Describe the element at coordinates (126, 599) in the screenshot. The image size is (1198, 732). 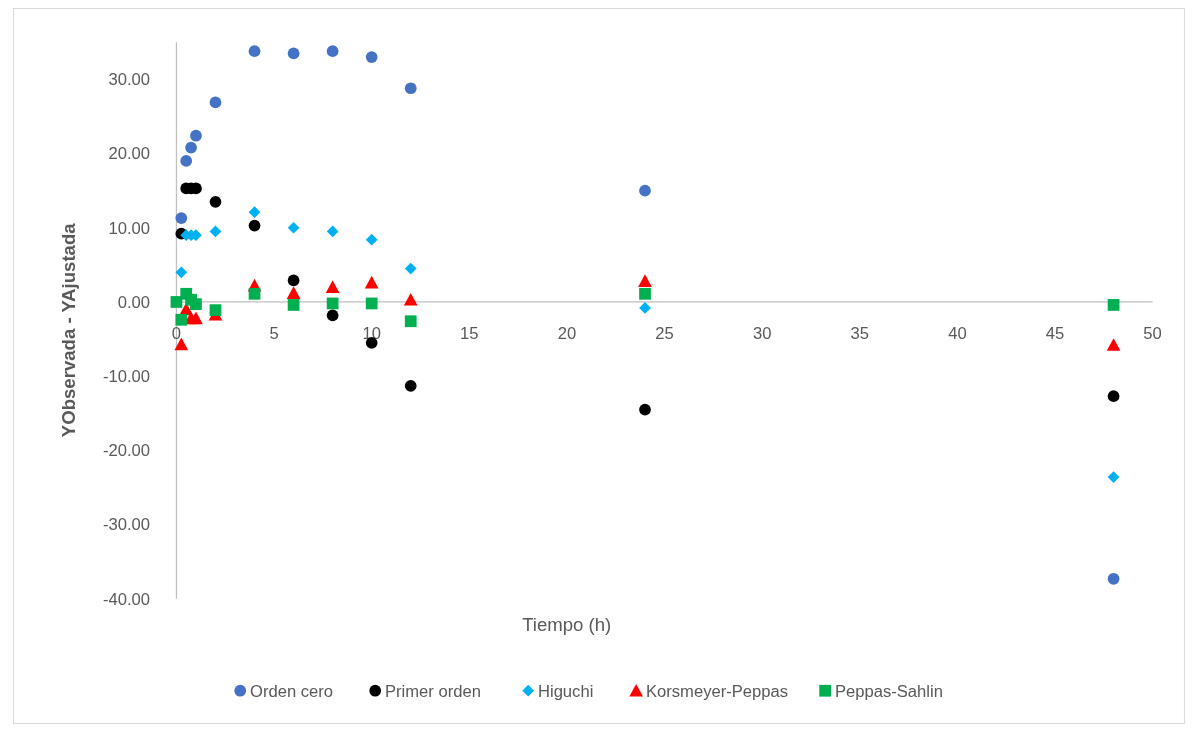
I see `y-tick-label: -40.00` at that location.